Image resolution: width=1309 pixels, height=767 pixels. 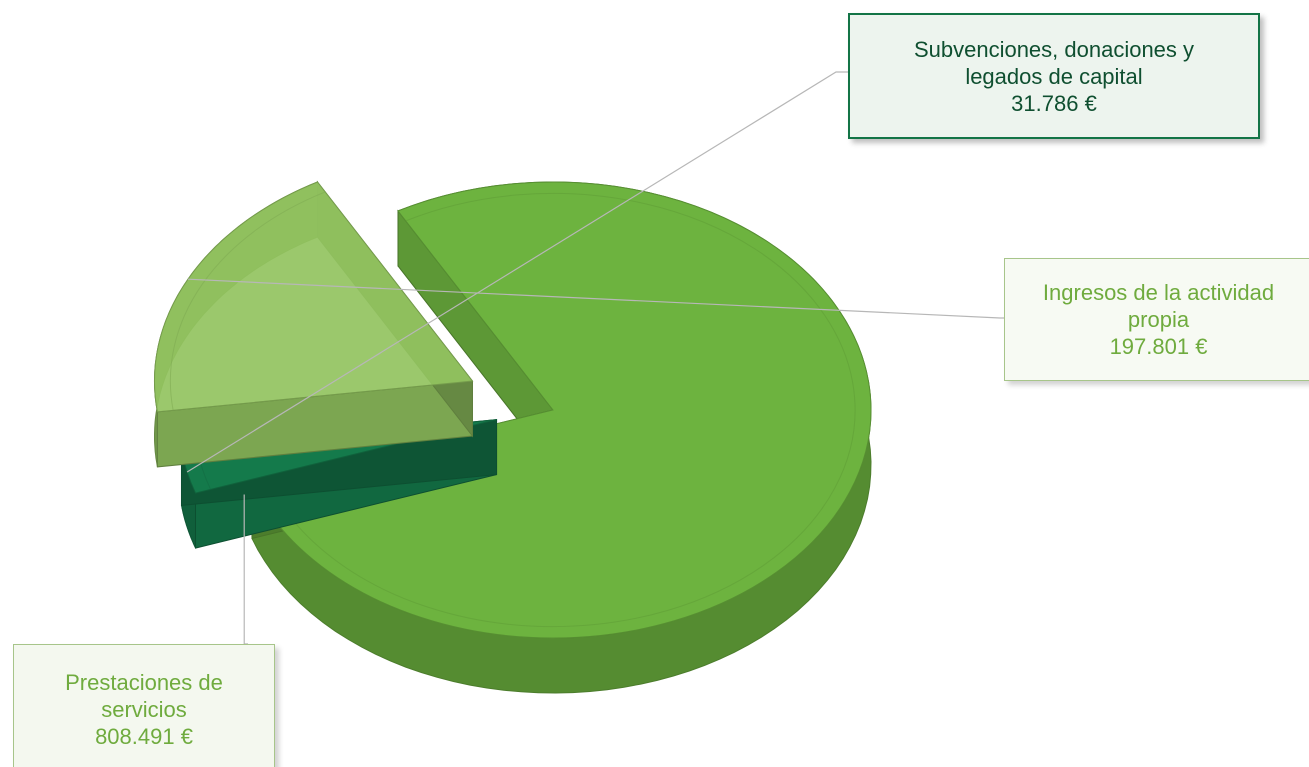 I want to click on data-label-ingresos-line2: propia, so click(x=1158, y=319).